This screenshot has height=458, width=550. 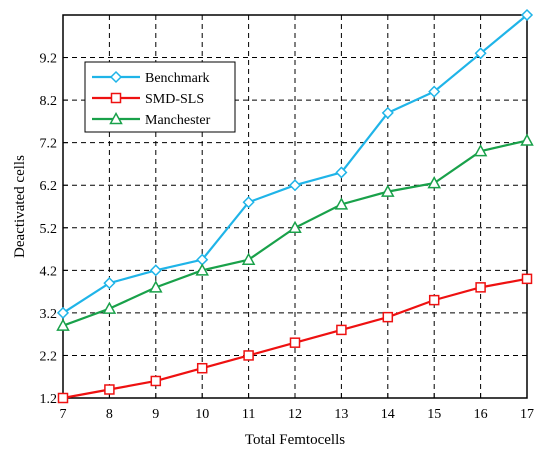 I want to click on x-tick-label: 15, so click(x=434, y=414).